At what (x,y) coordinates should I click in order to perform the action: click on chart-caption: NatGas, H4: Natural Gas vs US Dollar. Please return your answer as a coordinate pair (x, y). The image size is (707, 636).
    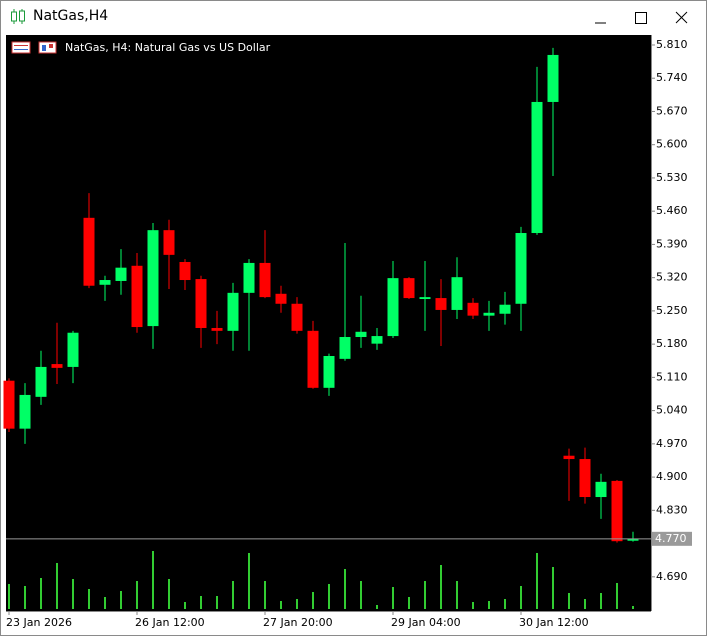
    Looking at the image, I should click on (168, 47).